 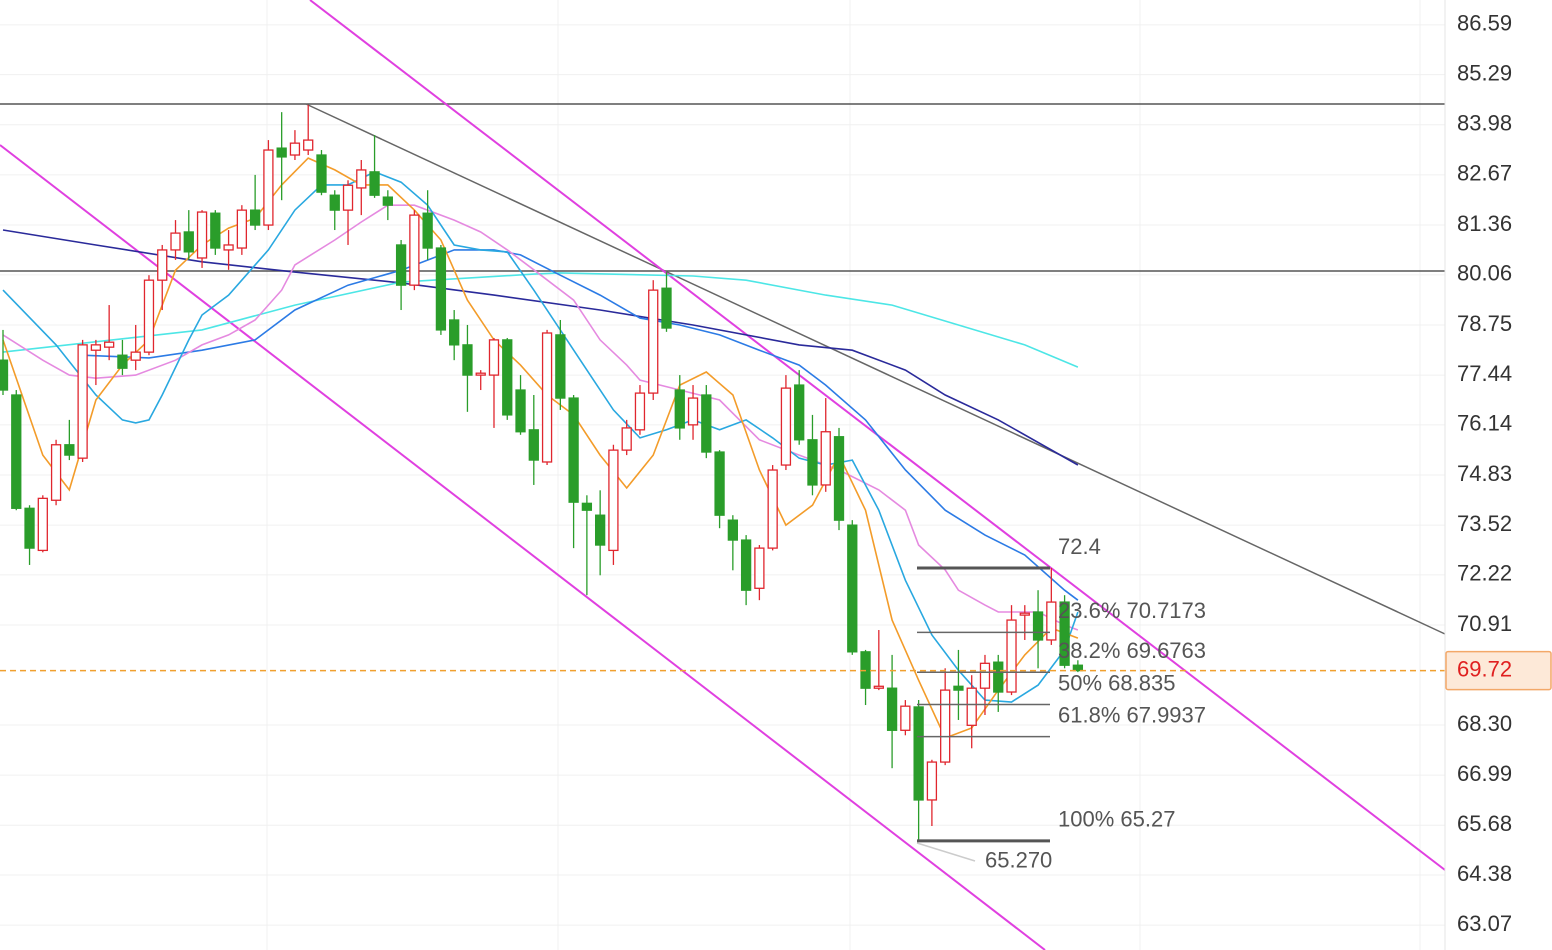 I want to click on fib-label: 61.8% 67.9937, so click(x=1132, y=714).